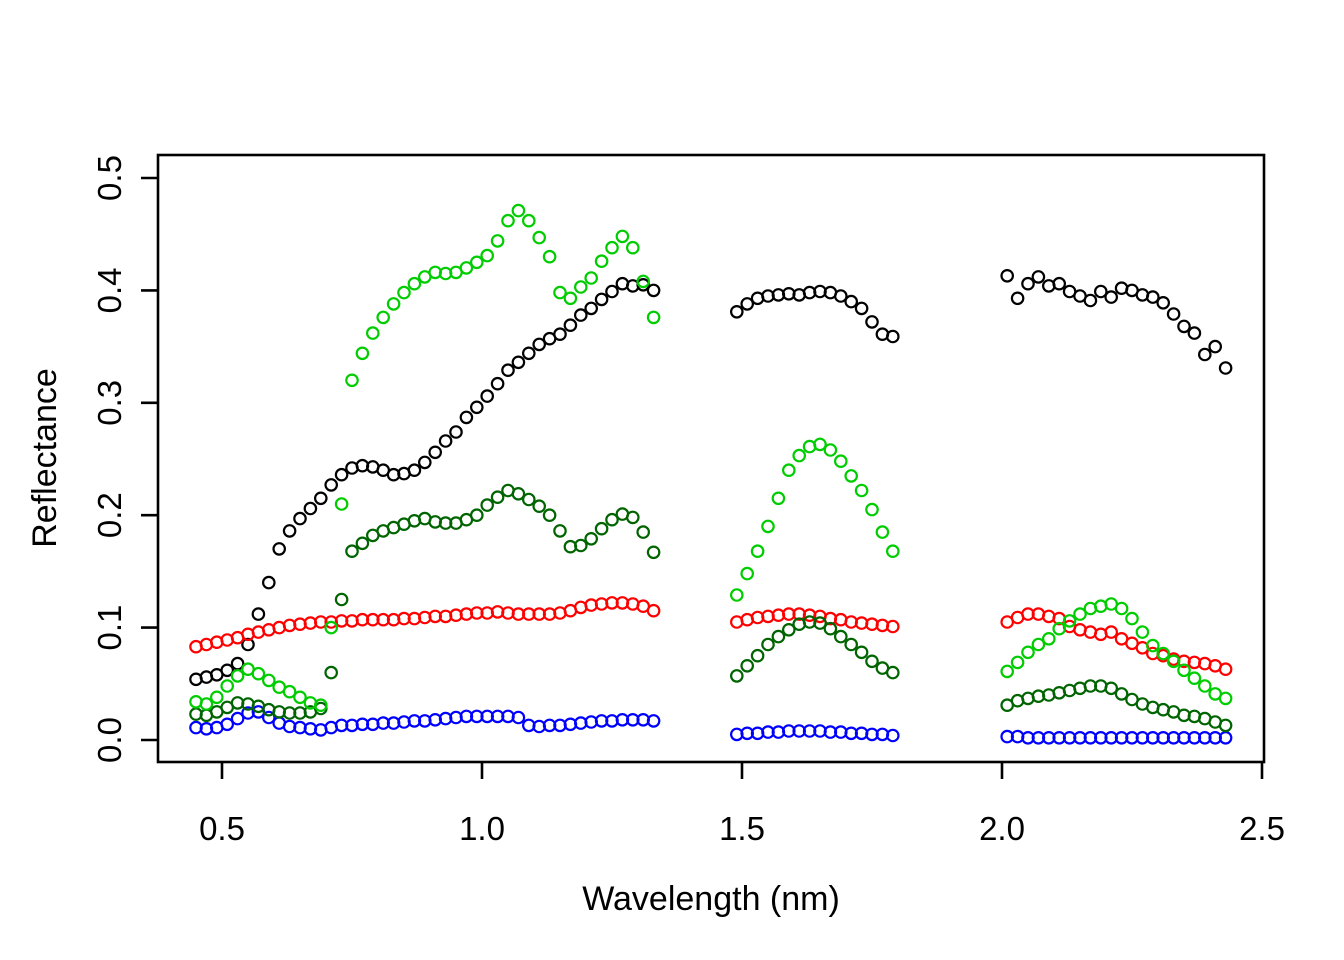  I want to click on y-tick-label: 0.2, so click(109, 515).